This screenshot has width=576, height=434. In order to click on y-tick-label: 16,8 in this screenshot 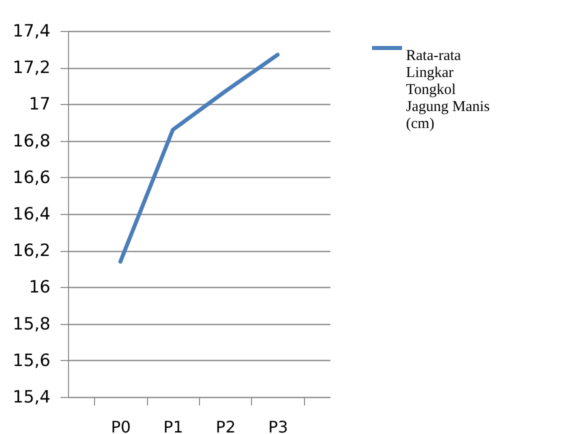, I will do `click(31, 141)`.